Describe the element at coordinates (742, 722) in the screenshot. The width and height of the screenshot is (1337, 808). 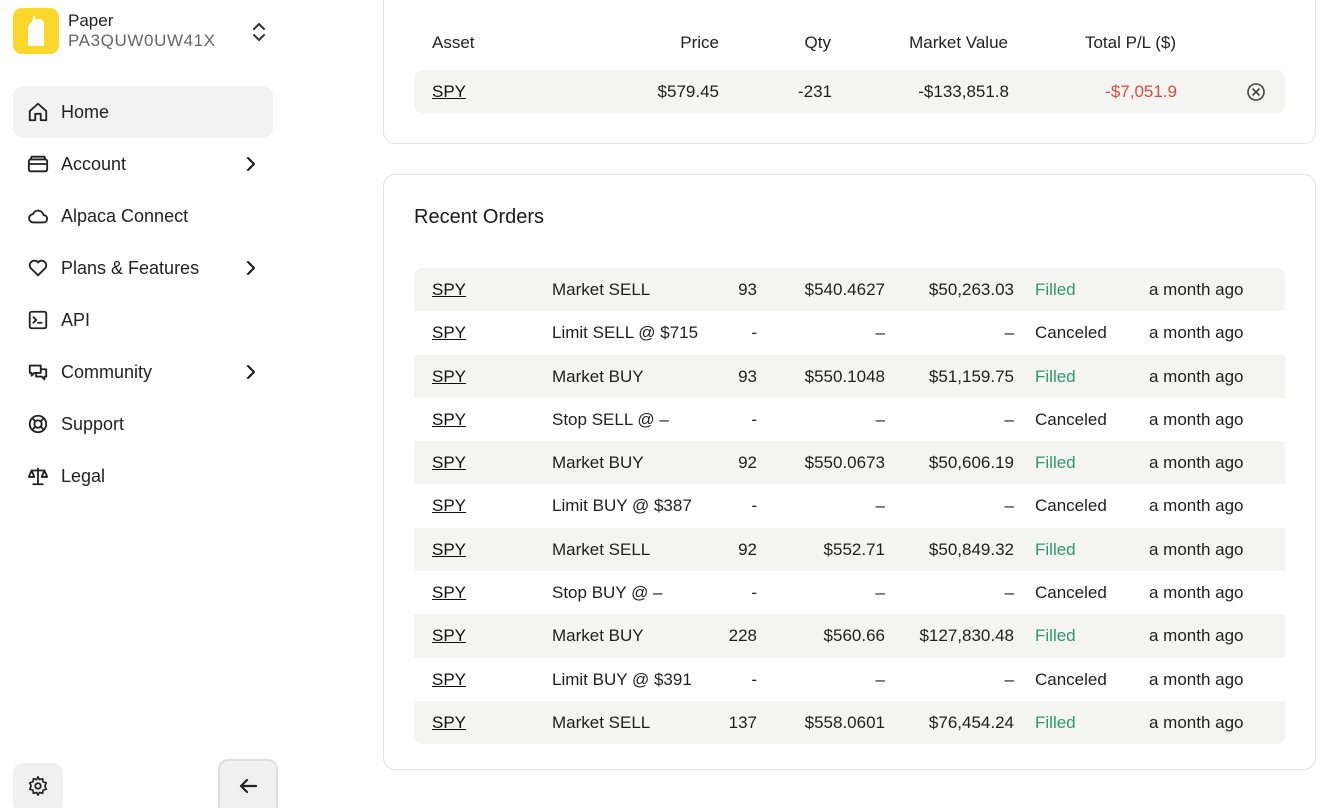
I see `order-qty: 137` at that location.